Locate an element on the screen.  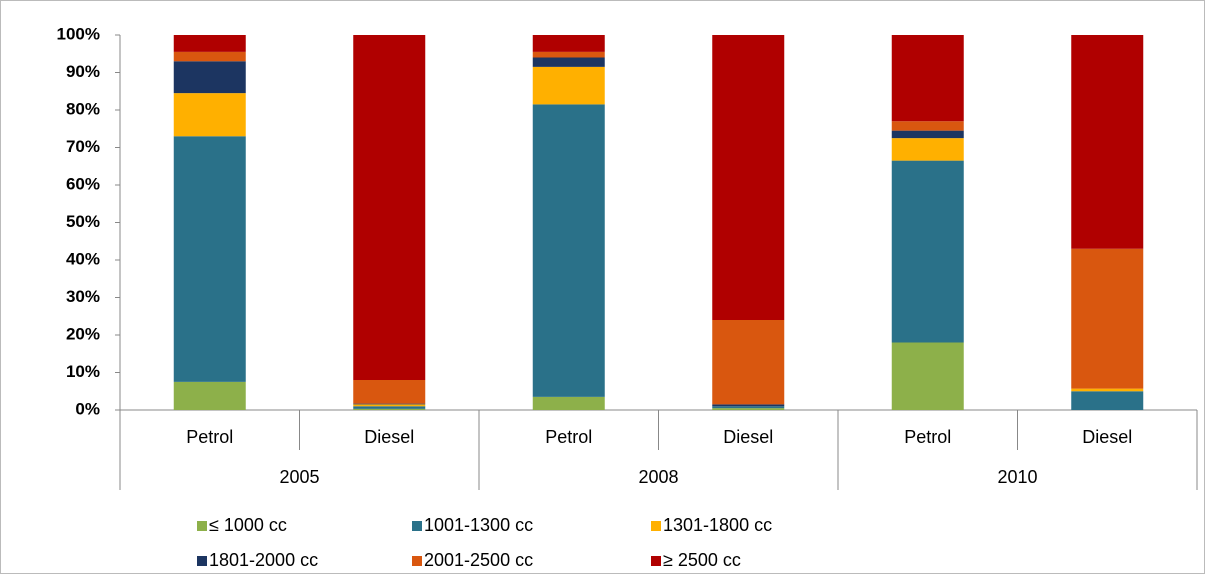
y-tick-label: 10% is located at coordinates (83, 371).